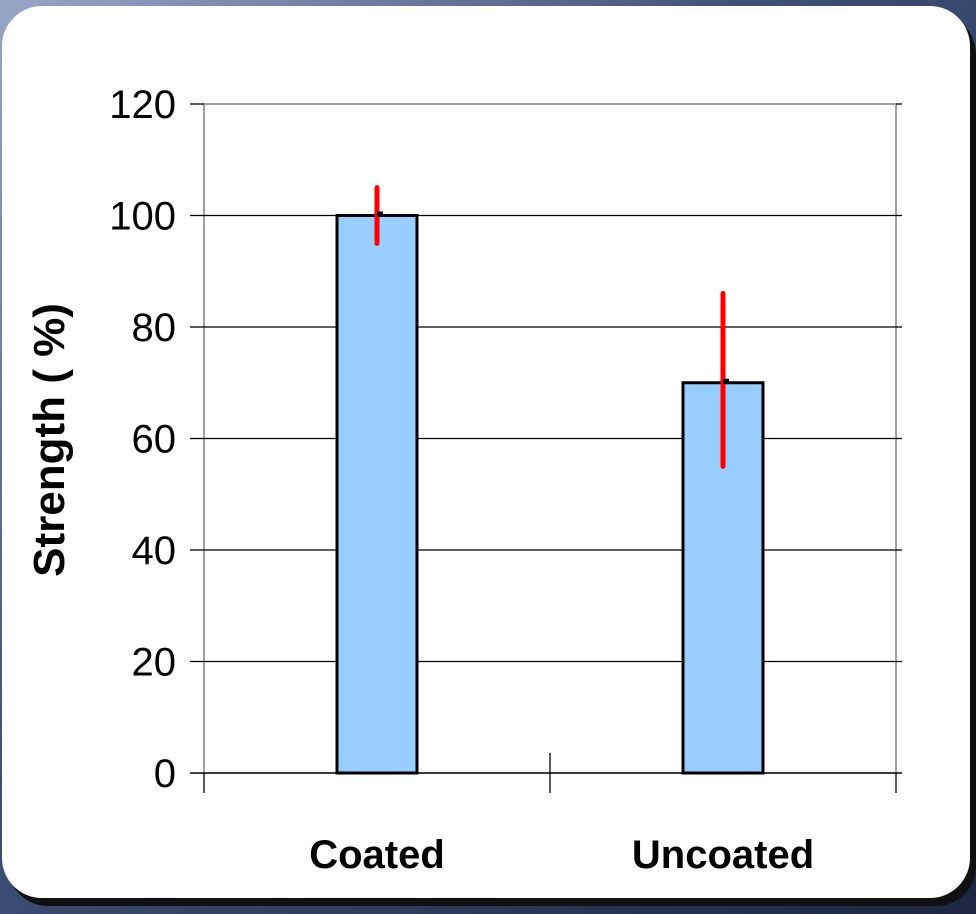 The image size is (976, 914). Describe the element at coordinates (49, 440) in the screenshot. I see `y-axis-title: Strength ( %)` at that location.